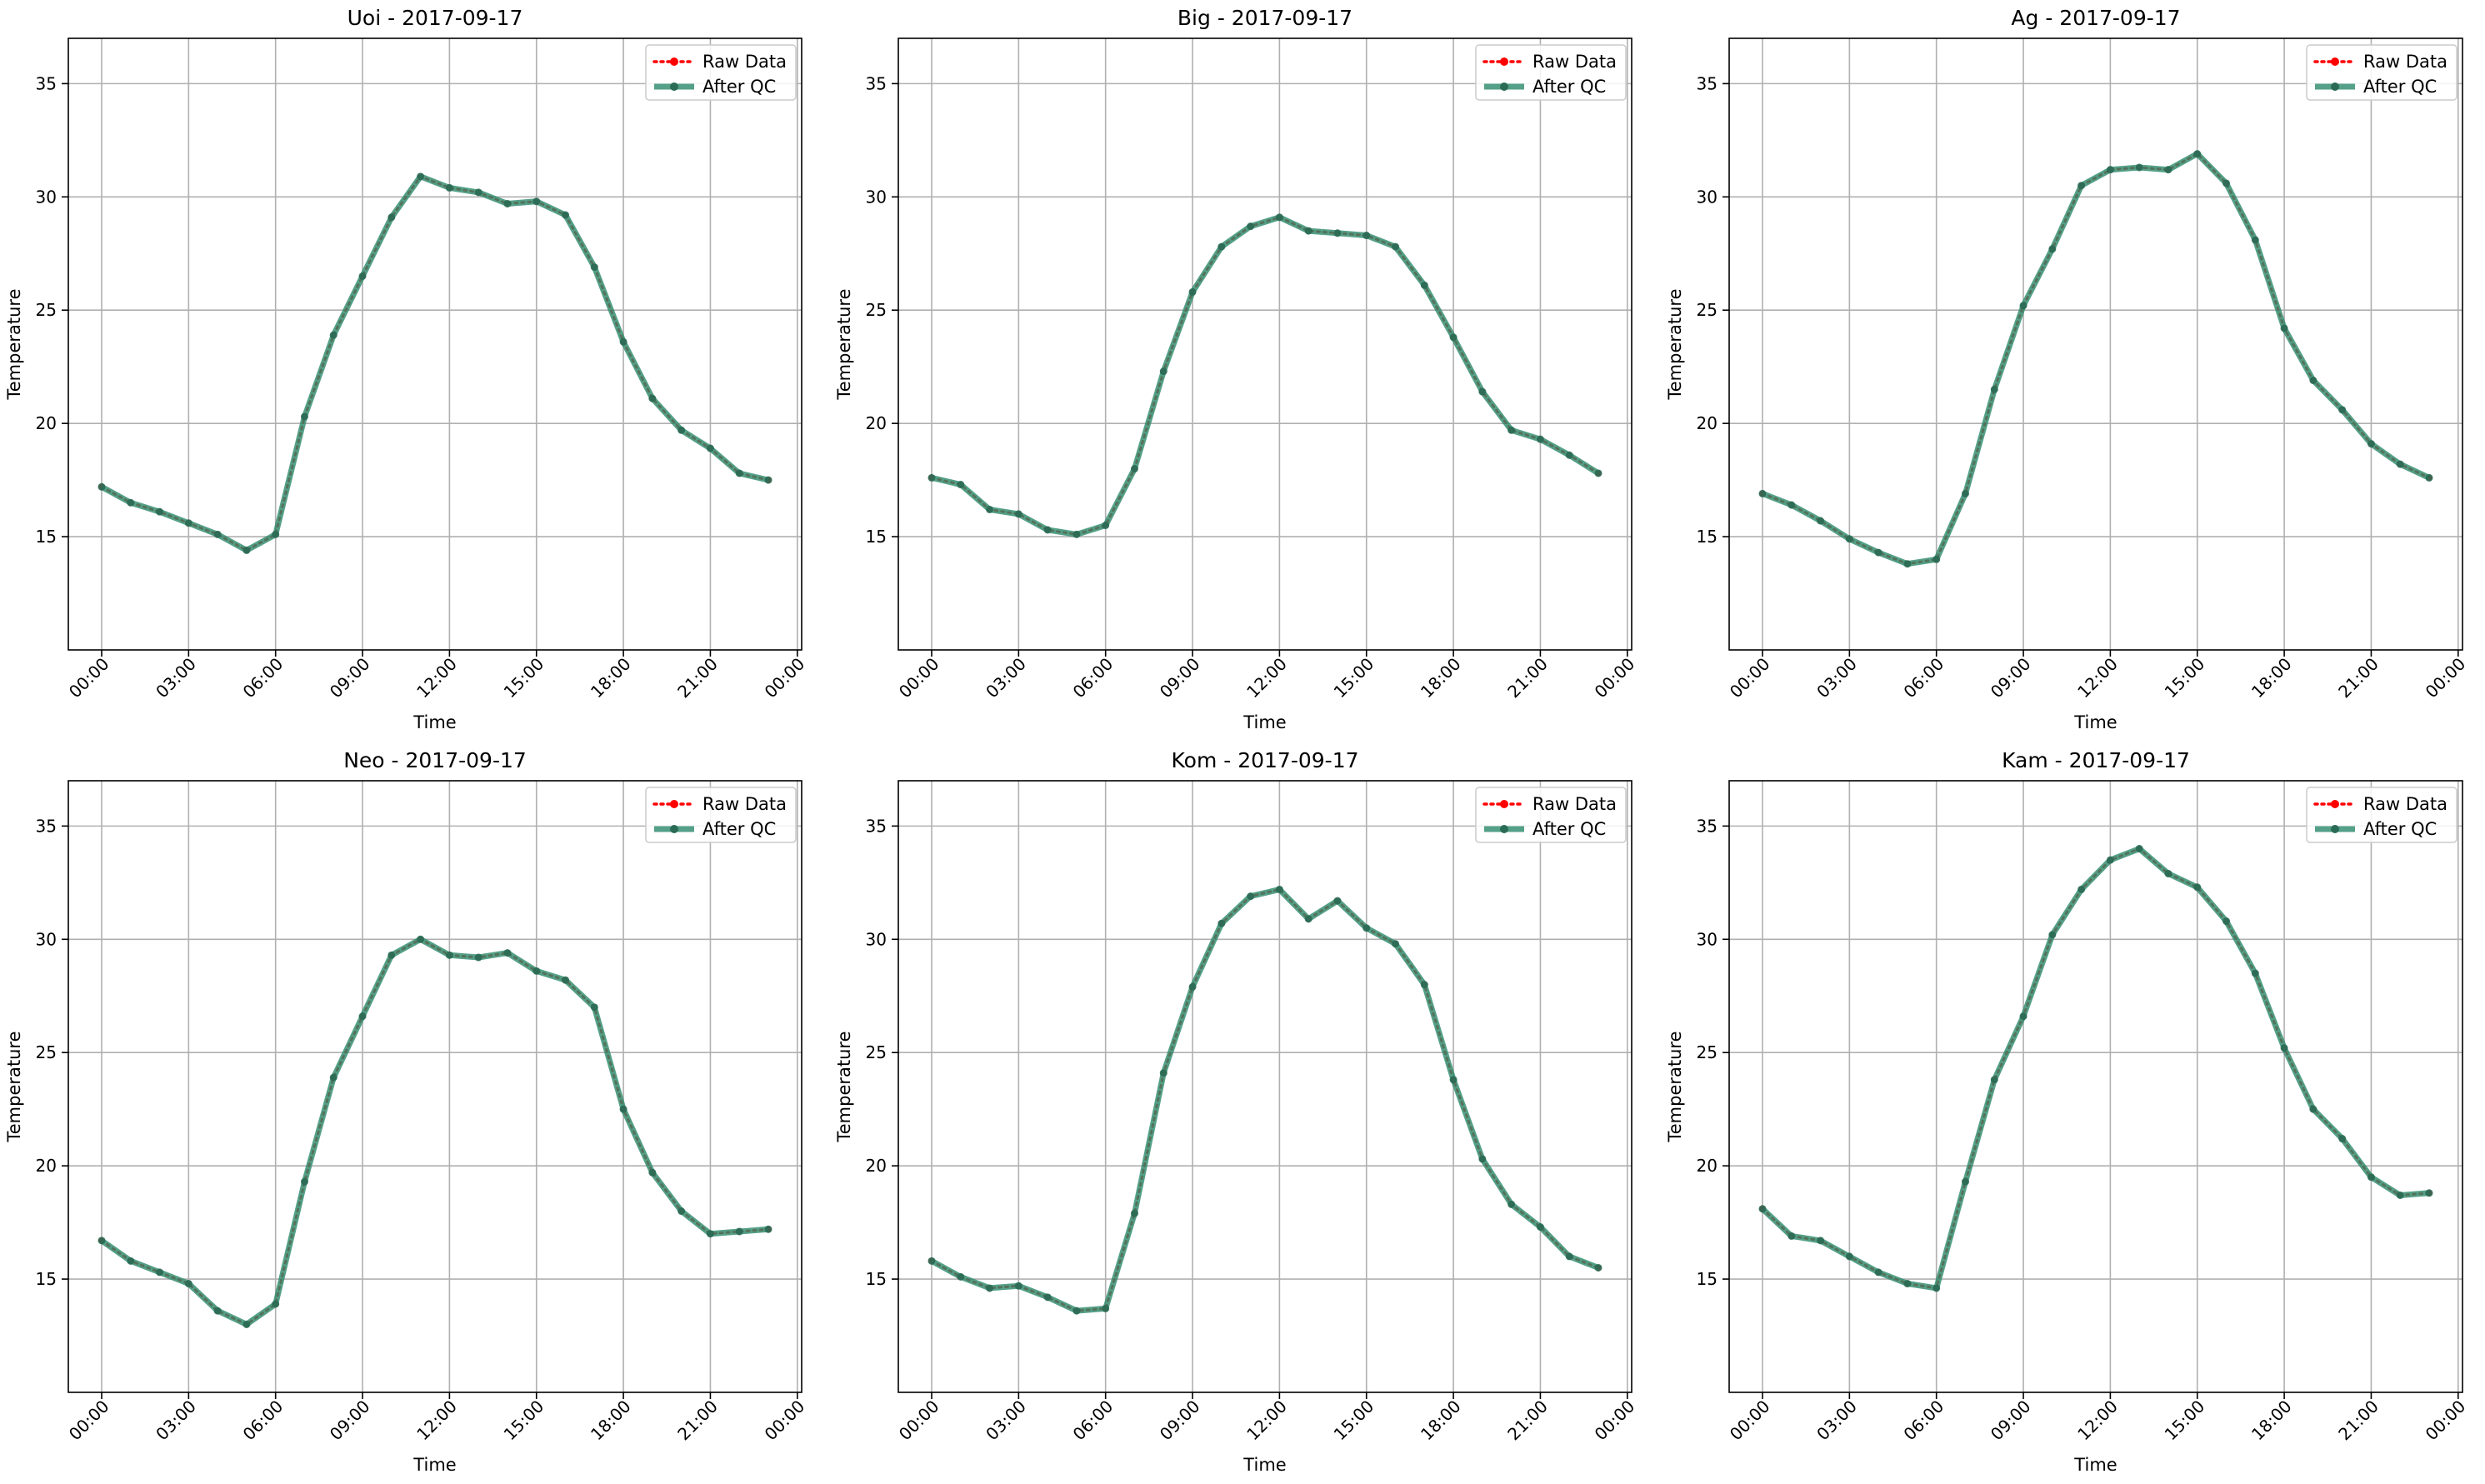  Describe the element at coordinates (14, 1086) in the screenshot. I see `y-axis-label: Temperature` at that location.